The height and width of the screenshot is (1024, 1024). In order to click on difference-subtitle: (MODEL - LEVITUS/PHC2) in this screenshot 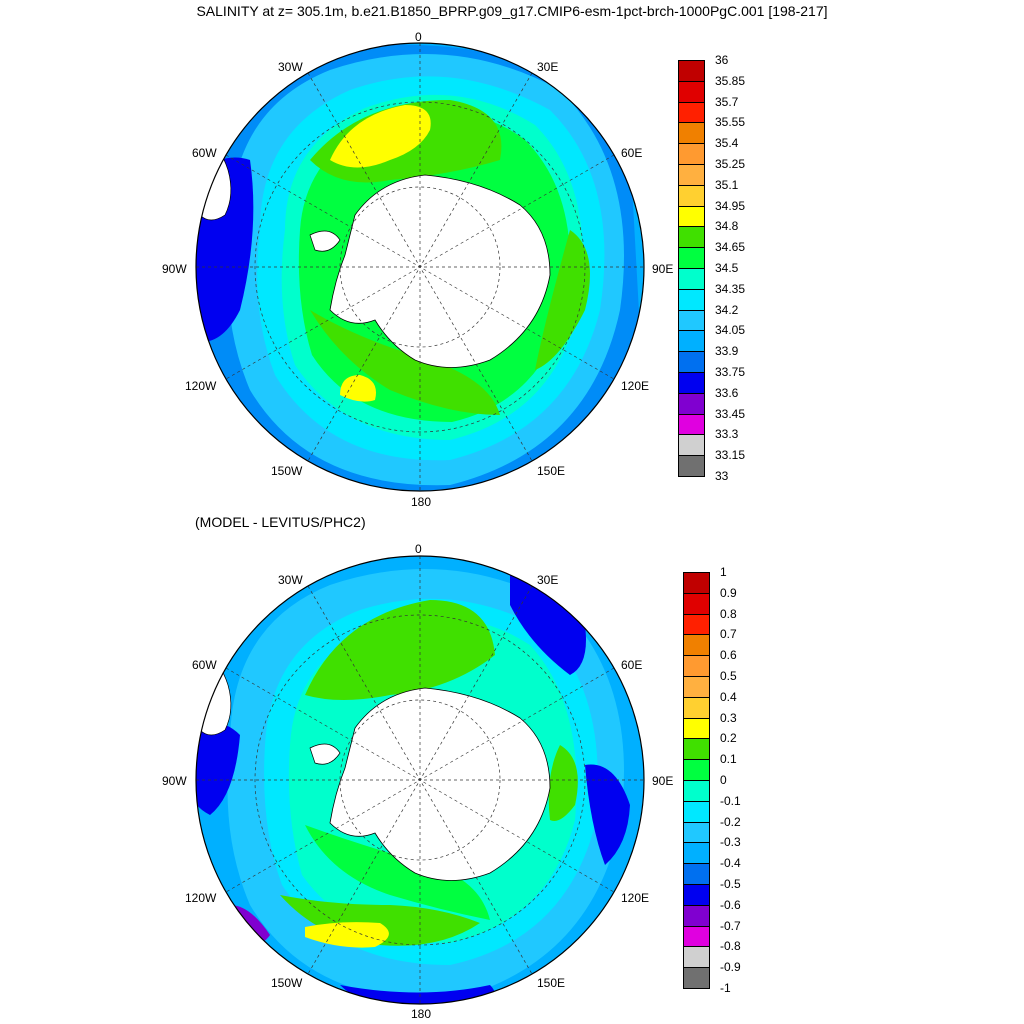, I will do `click(280, 522)`.